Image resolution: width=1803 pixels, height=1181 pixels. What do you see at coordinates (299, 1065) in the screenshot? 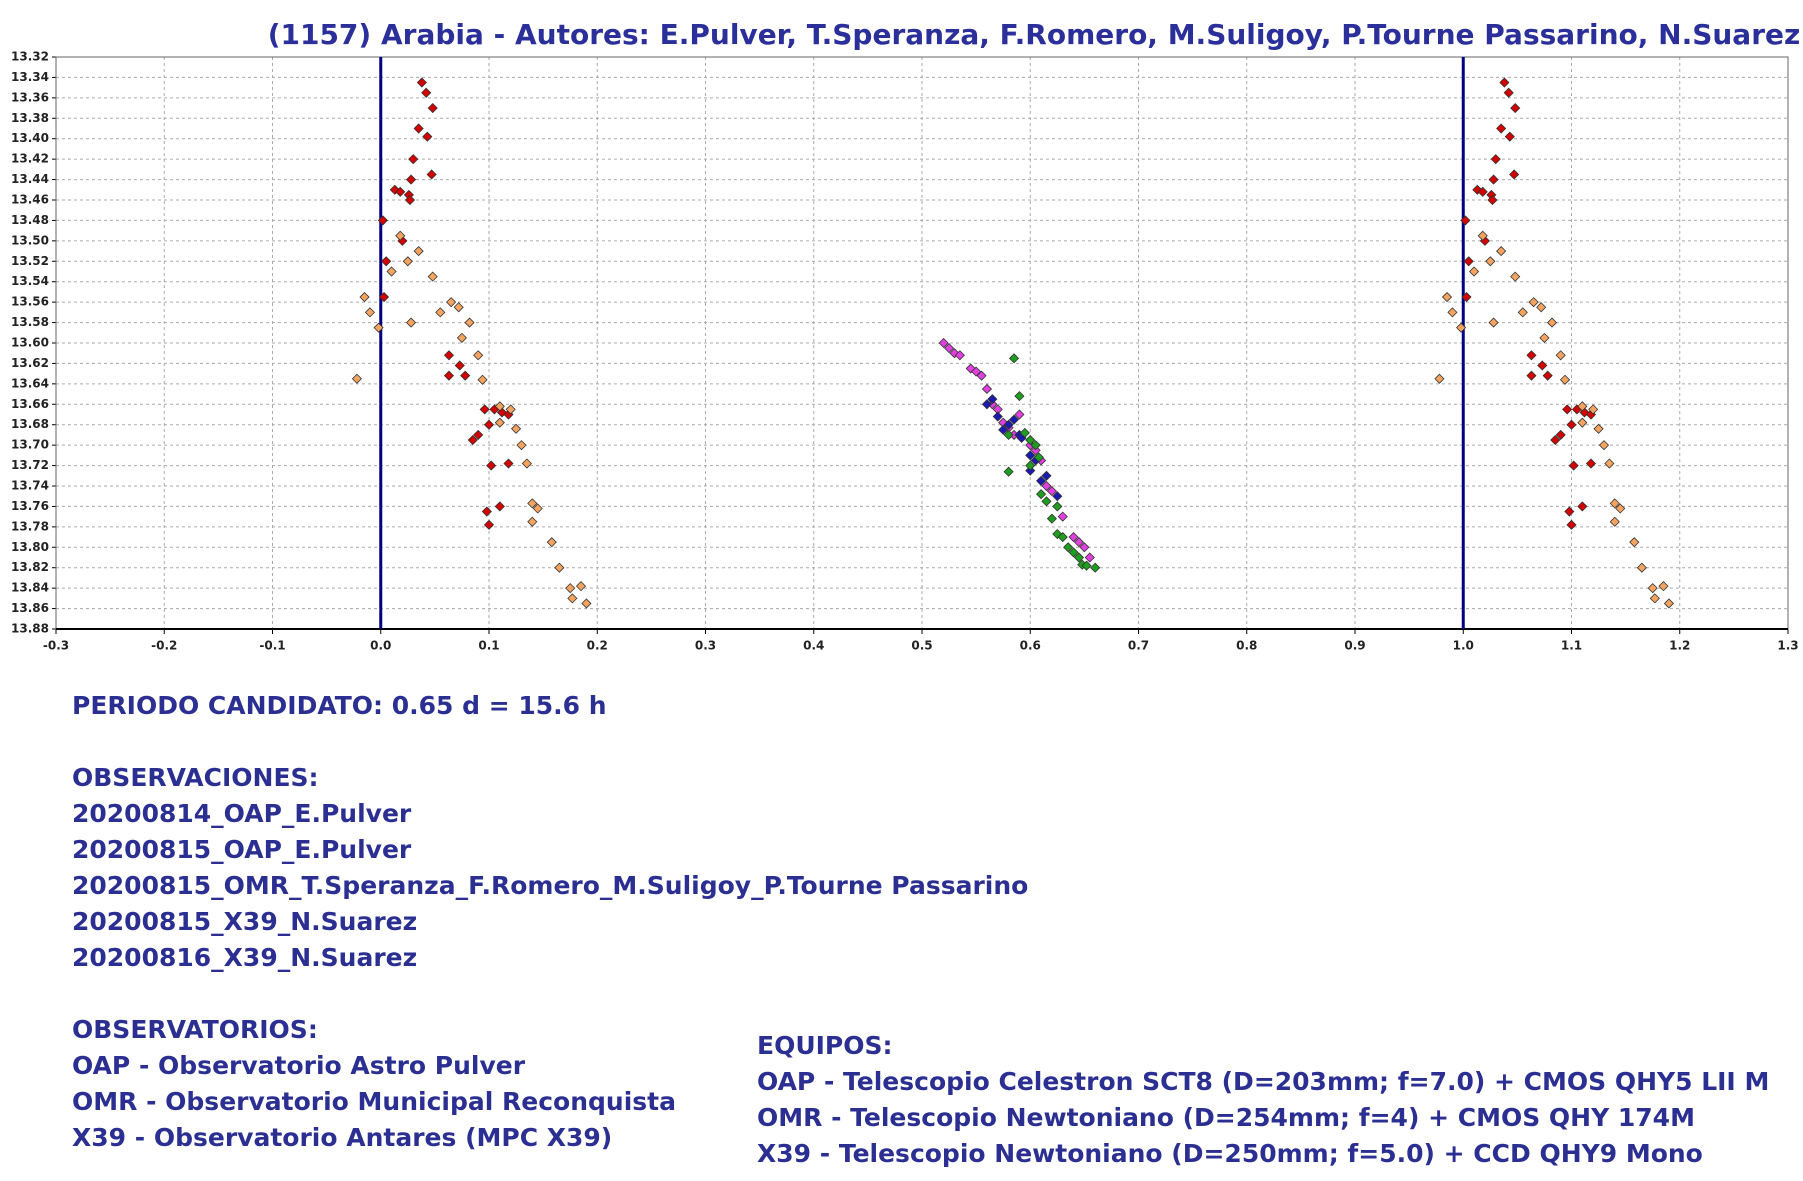
I see `section-item: OAP - Observatorio Astro Pulver` at bounding box center [299, 1065].